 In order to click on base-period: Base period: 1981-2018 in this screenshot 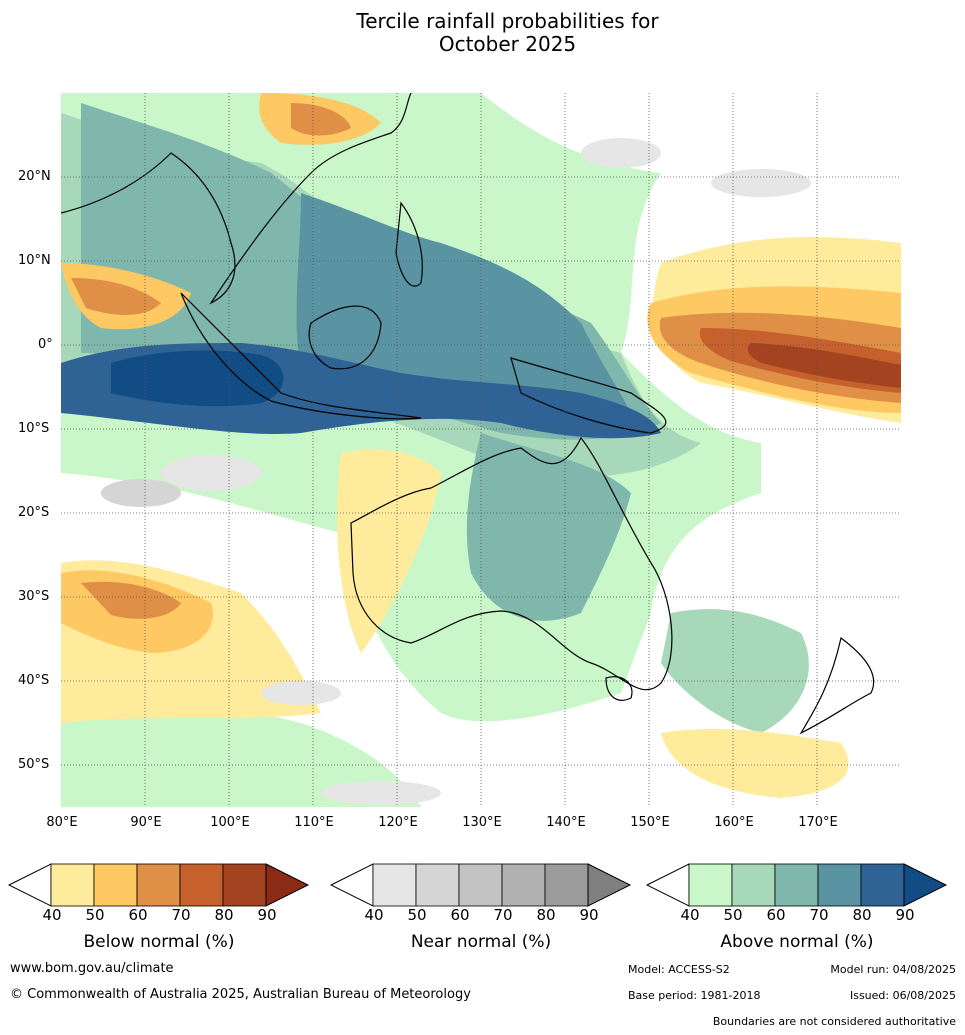, I will do `click(694, 995)`.